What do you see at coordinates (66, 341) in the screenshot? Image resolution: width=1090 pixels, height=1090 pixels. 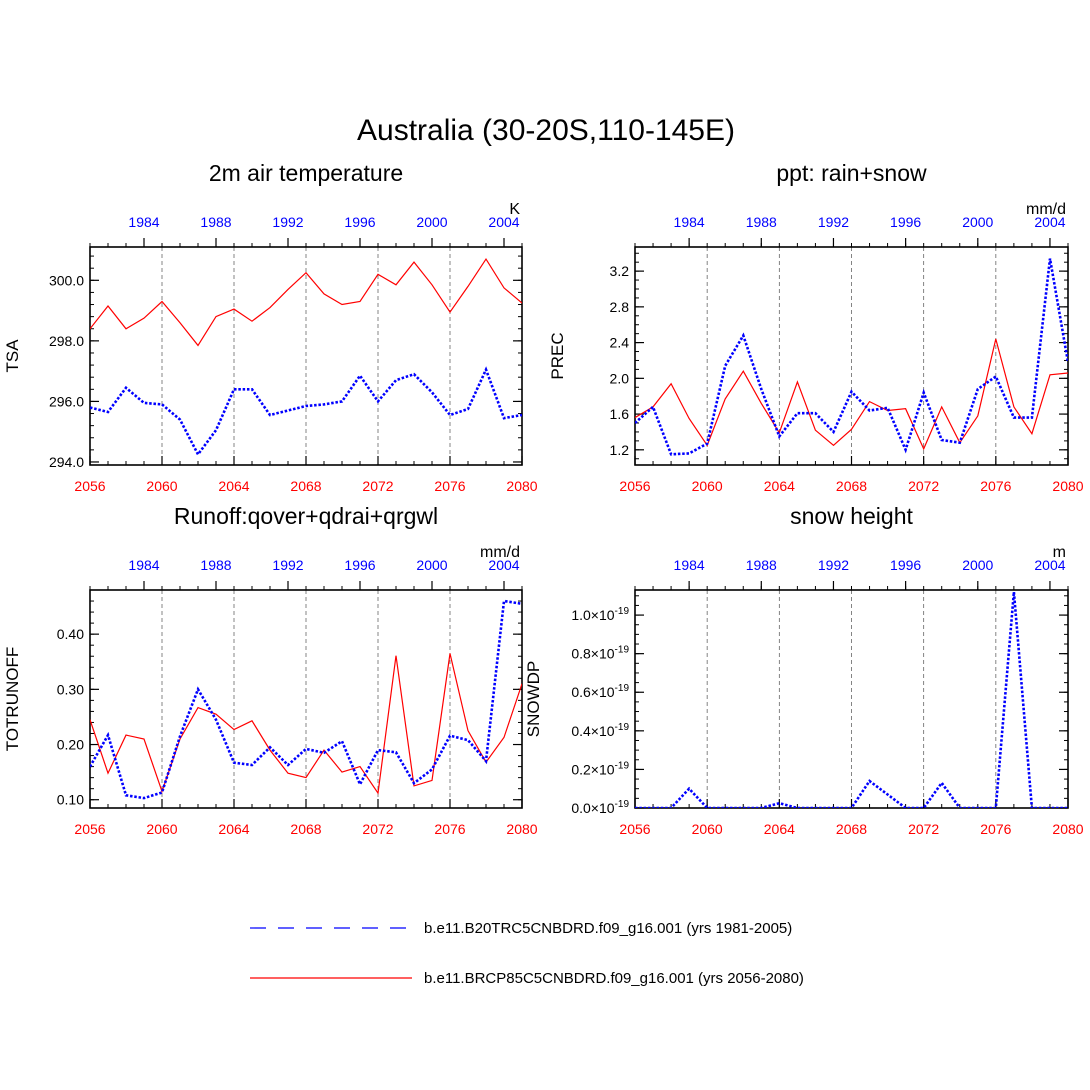 I see `y-tick-label: 298.0` at bounding box center [66, 341].